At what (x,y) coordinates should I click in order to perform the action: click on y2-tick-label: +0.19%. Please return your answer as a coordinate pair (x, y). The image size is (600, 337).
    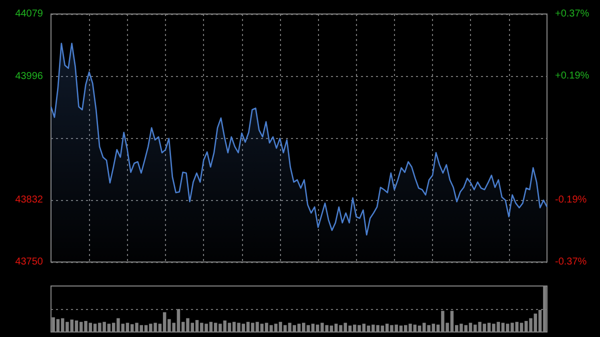
    Looking at the image, I should click on (572, 76).